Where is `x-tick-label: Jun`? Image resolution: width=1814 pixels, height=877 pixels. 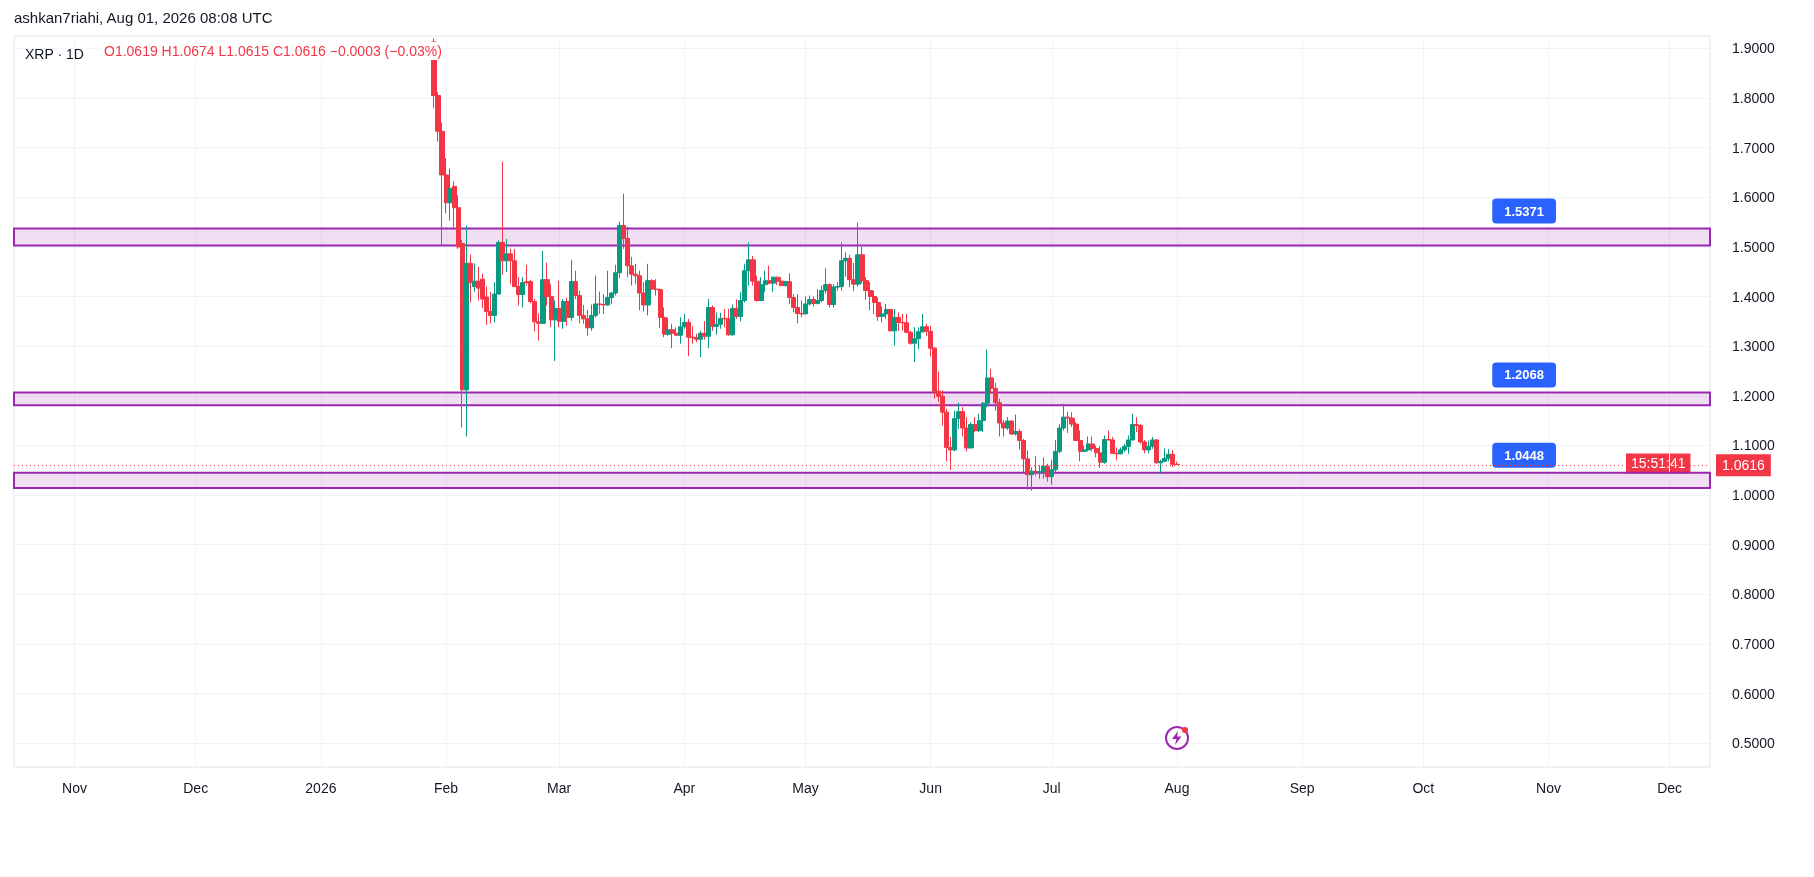 x-tick-label: Jun is located at coordinates (930, 788).